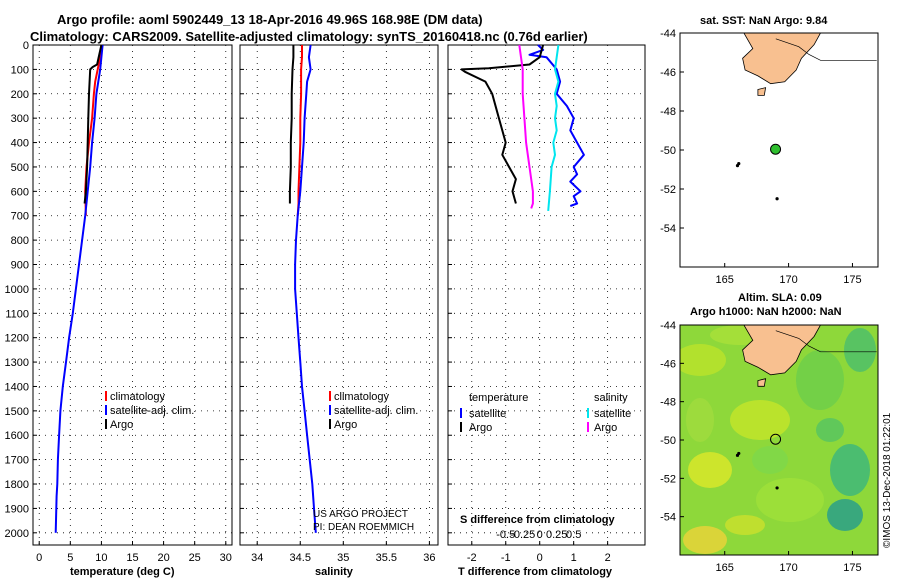 Image resolution: width=900 pixels, height=580 pixels. Describe the element at coordinates (121, 425) in the screenshot. I see `temp-legend-label-2: Argo` at that location.